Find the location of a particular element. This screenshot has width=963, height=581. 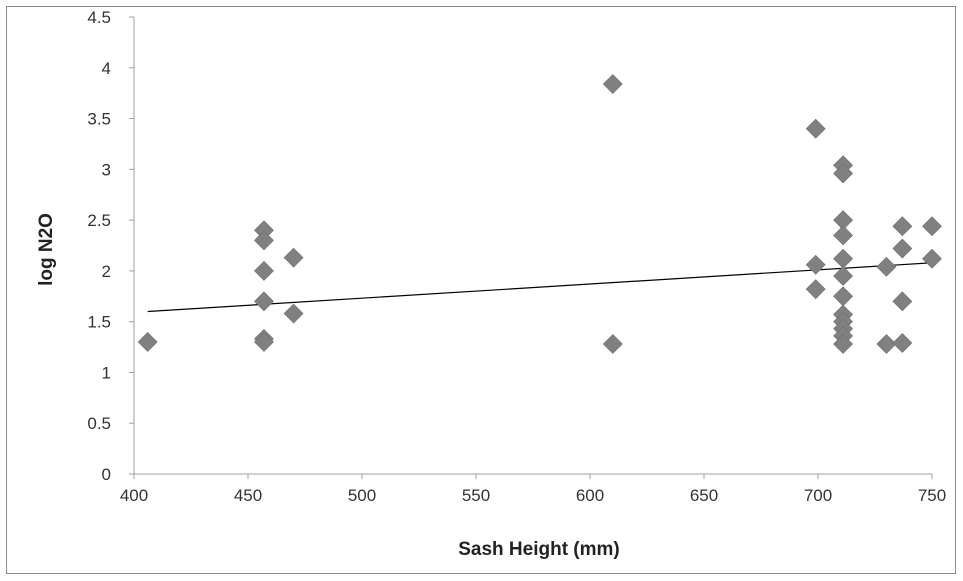

y-tick-label: 1 is located at coordinates (106, 372).